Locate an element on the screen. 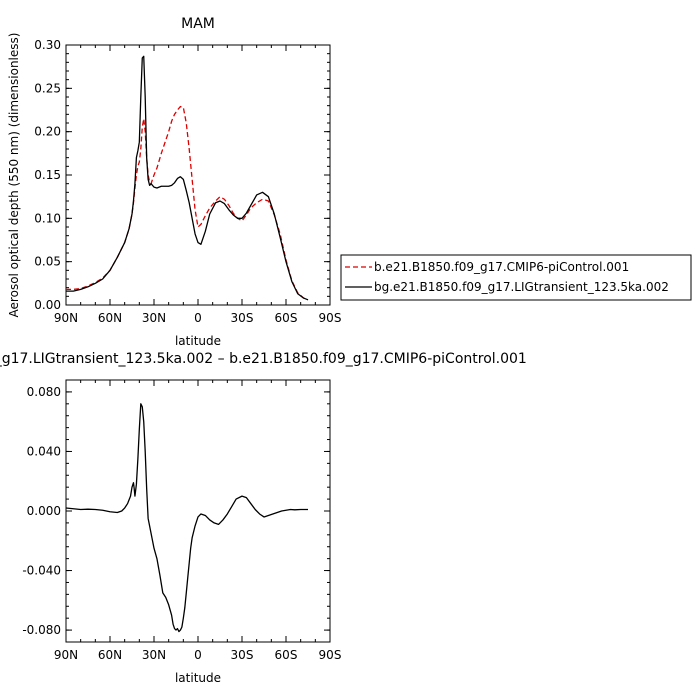 The height and width of the screenshot is (700, 700). top-y-tick-label: 0.30 is located at coordinates (47, 45).